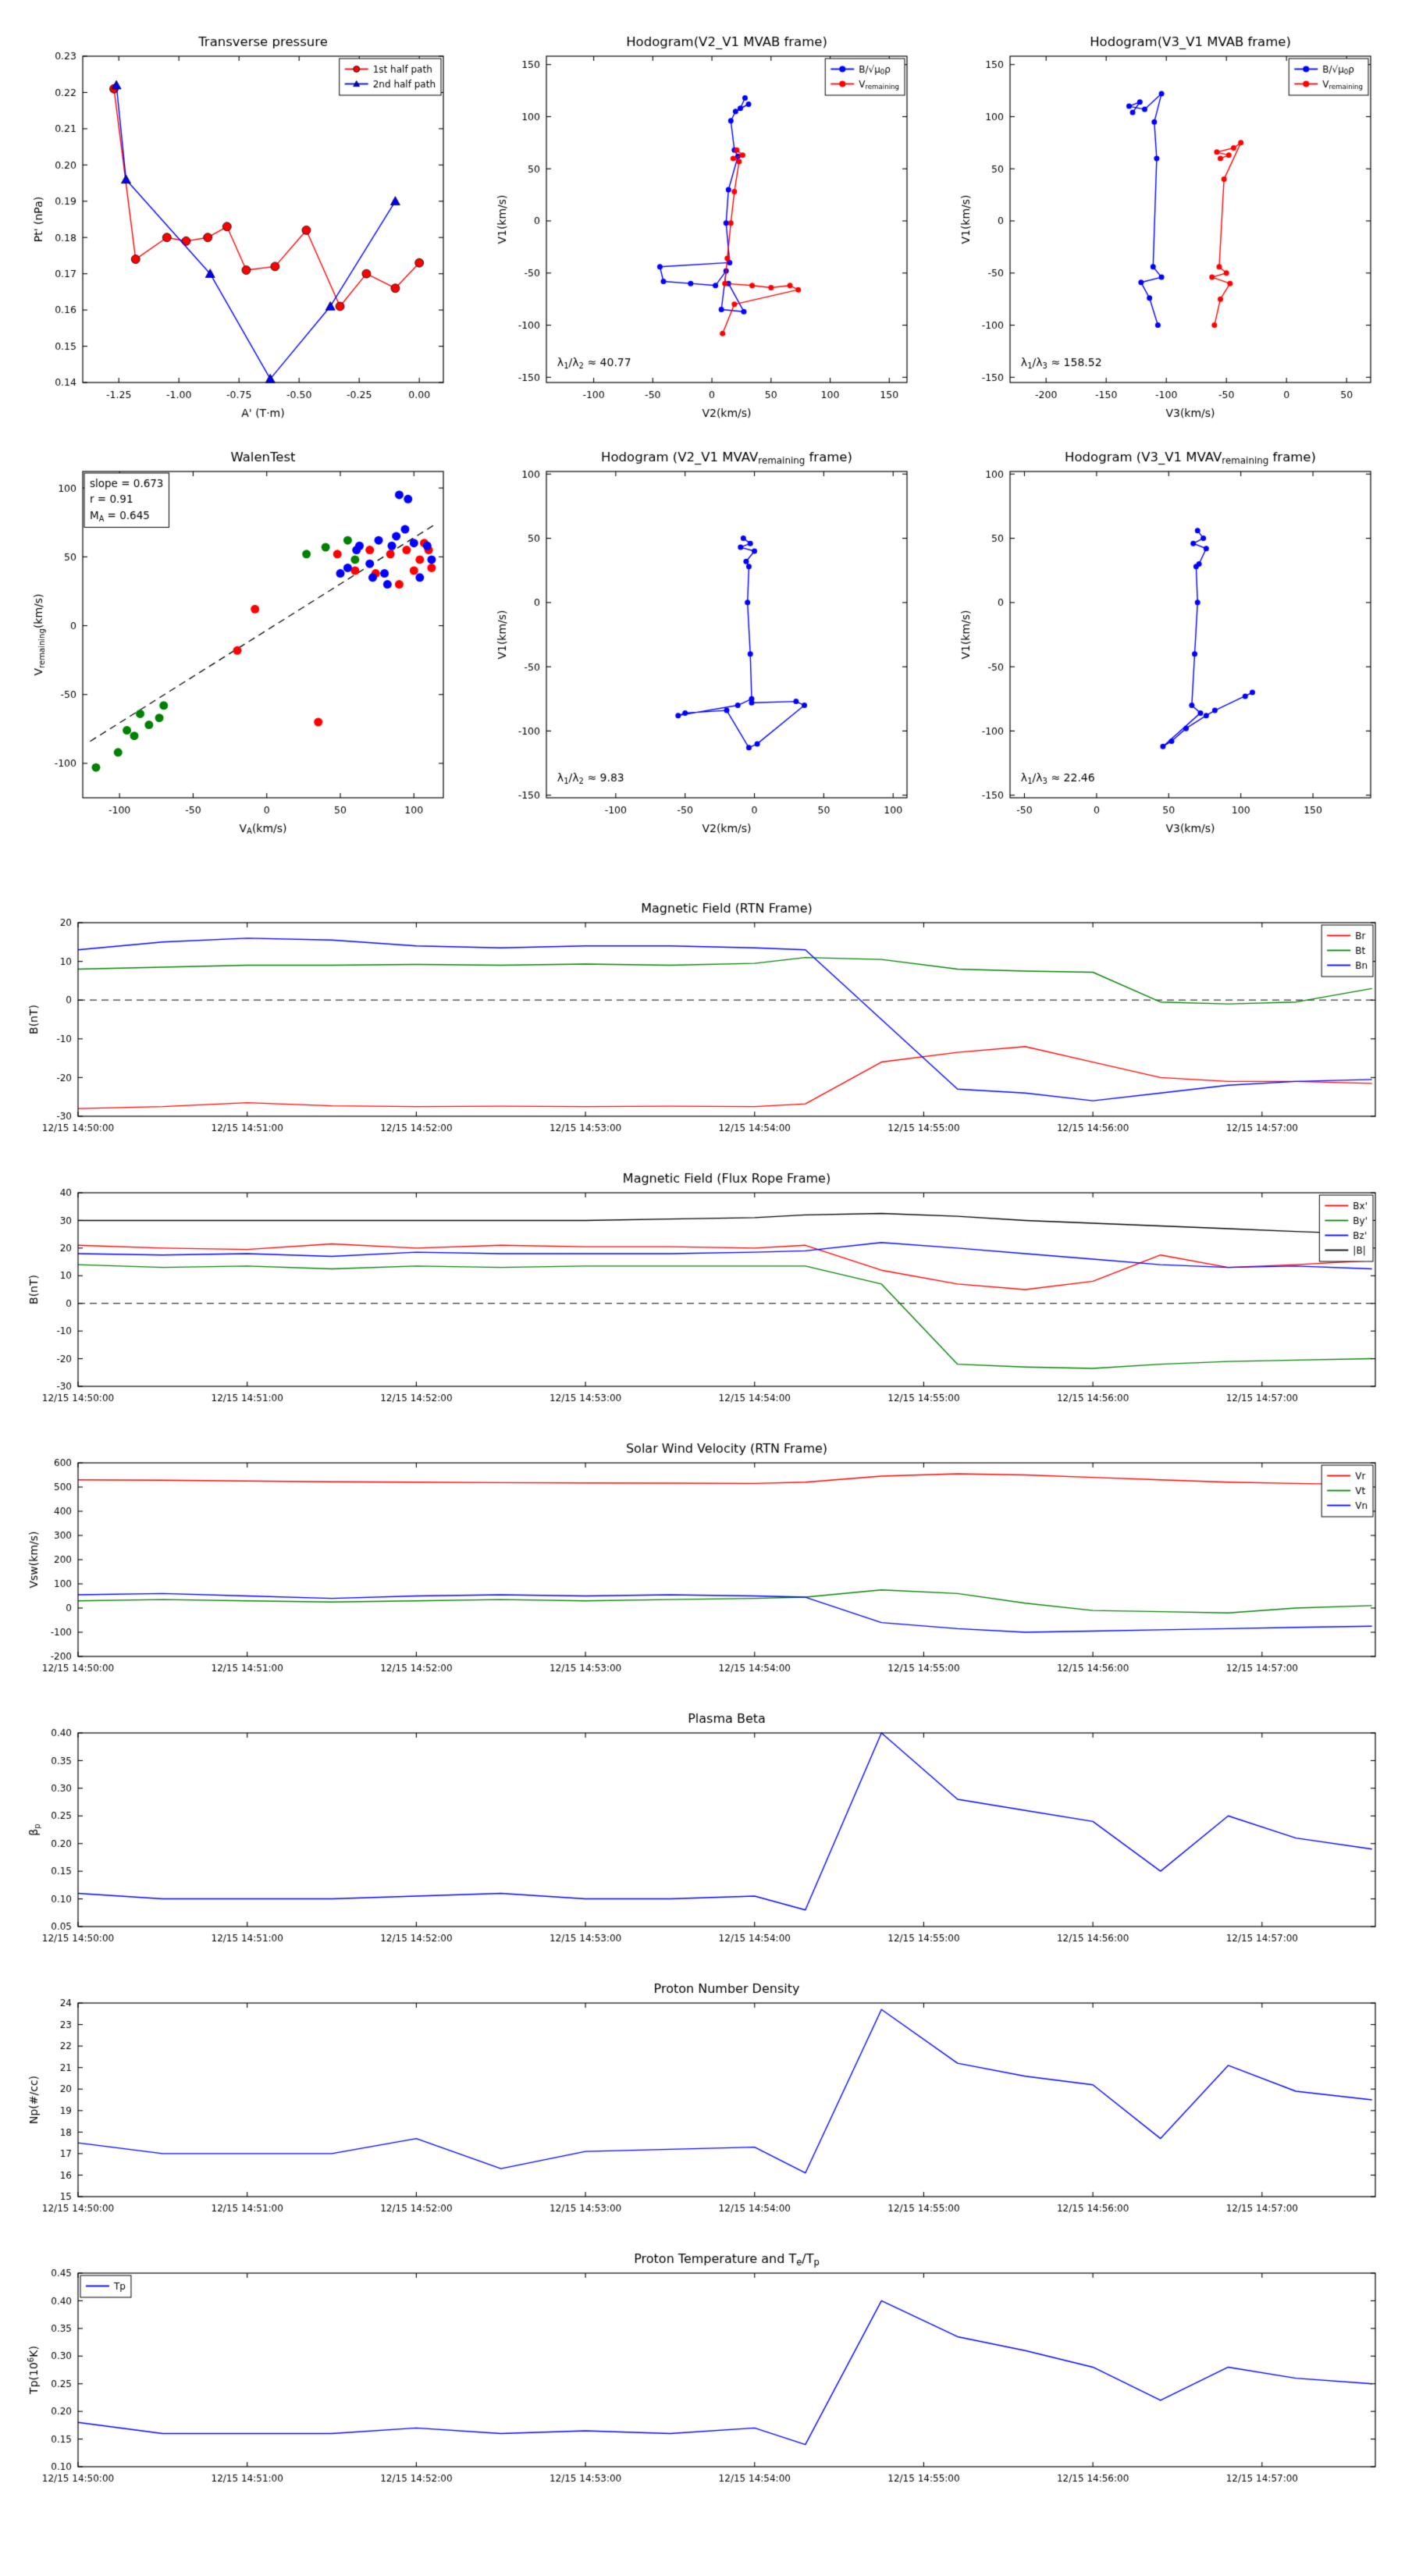 The width and height of the screenshot is (1405, 2576). What do you see at coordinates (703, 1562) in the screenshot?
I see `chart-solar-wind-velocity` at bounding box center [703, 1562].